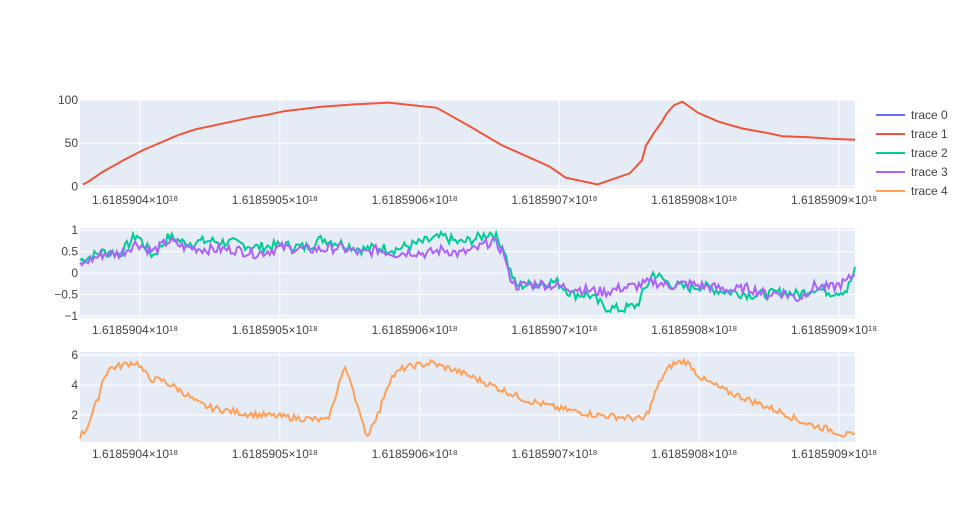  Describe the element at coordinates (929, 134) in the screenshot. I see `legend-label: trace 1` at that location.